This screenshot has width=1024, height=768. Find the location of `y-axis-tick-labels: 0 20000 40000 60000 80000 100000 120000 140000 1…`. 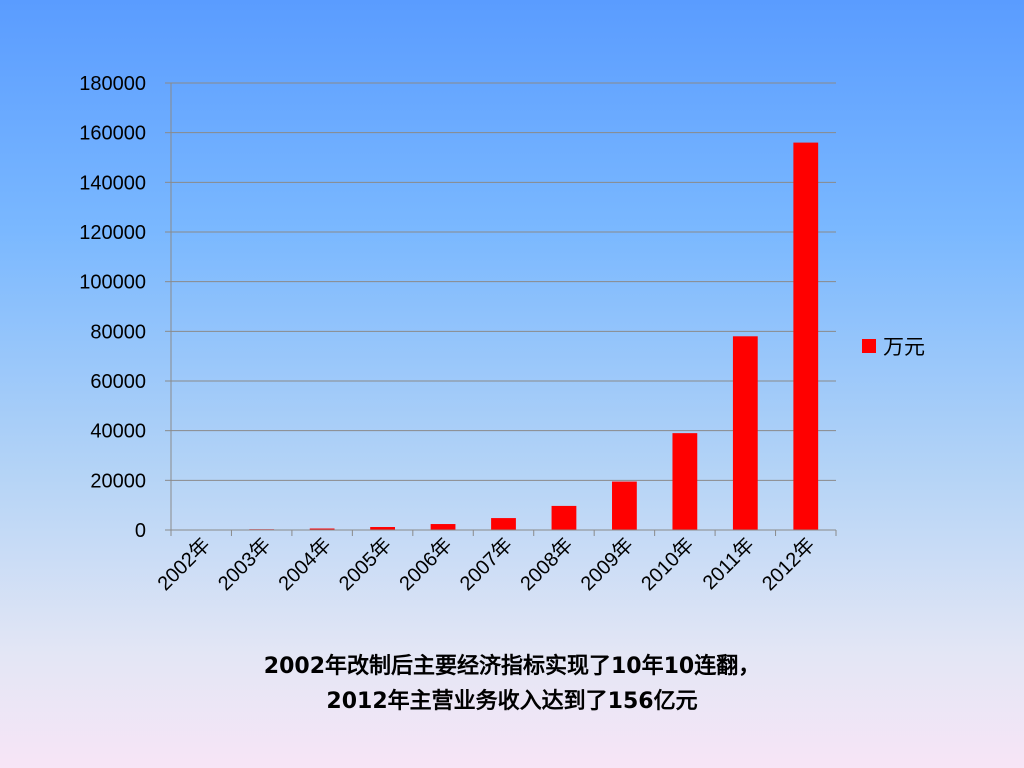

y-axis-tick-labels: 0 20000 40000 60000 80000 100000 120000 140000 1… is located at coordinates (112, 307).